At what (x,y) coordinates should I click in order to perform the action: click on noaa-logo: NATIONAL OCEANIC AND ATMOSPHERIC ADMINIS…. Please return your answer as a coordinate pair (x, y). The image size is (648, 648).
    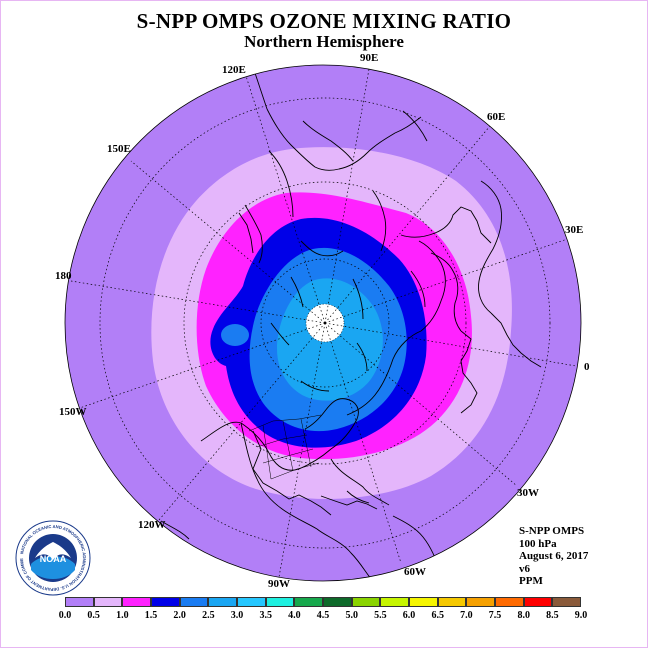
    Looking at the image, I should click on (53, 558).